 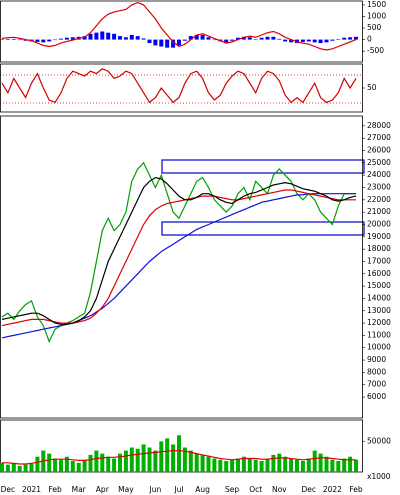 I want to click on y-tick-label: 11000, so click(x=379, y=334).